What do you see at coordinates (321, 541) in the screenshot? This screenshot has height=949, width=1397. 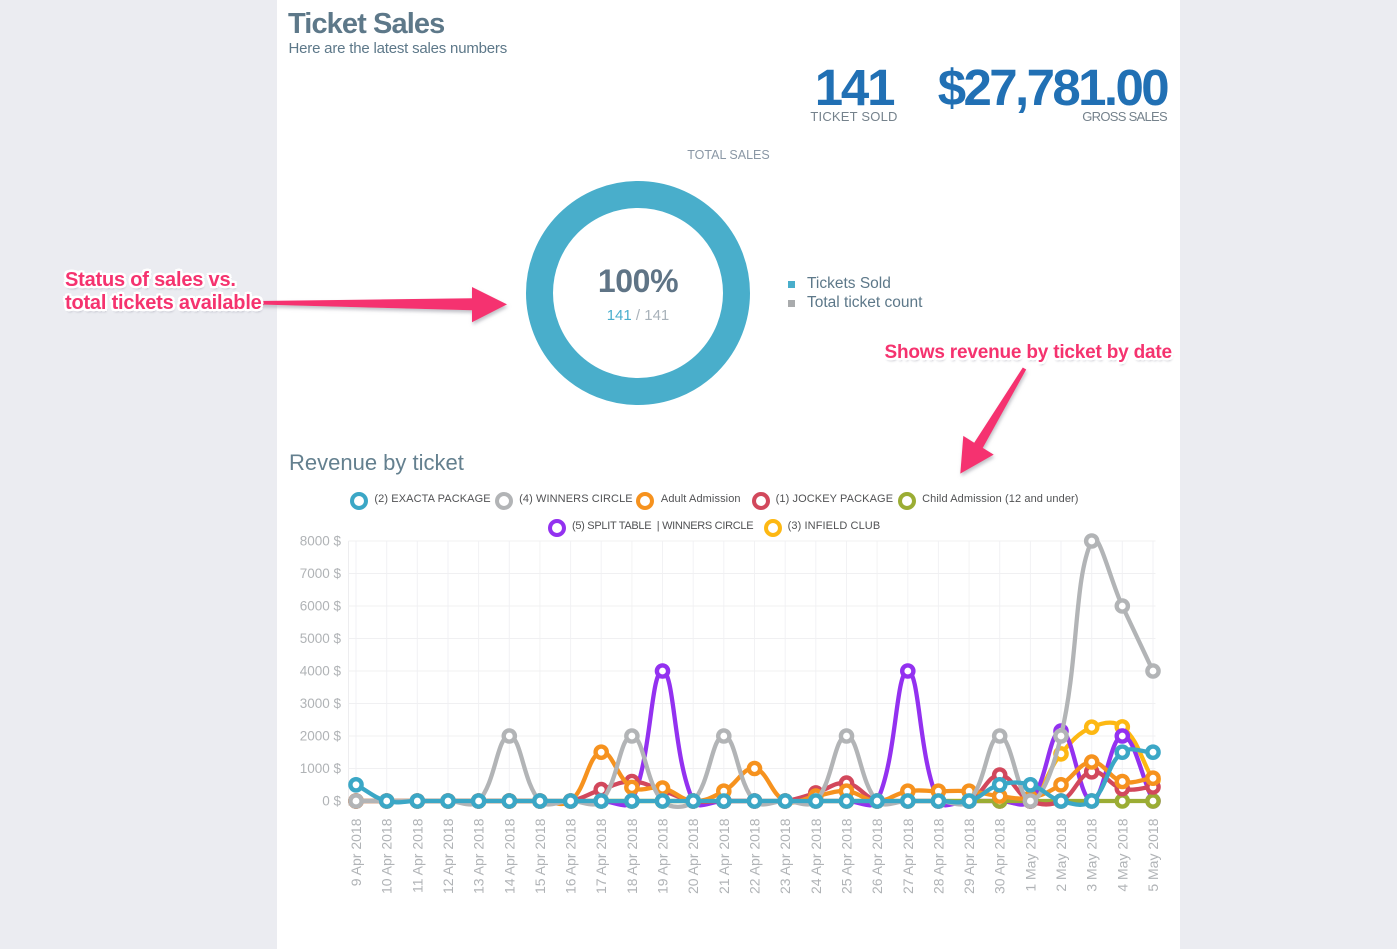 I see `svg-text: 8000 $` at bounding box center [321, 541].